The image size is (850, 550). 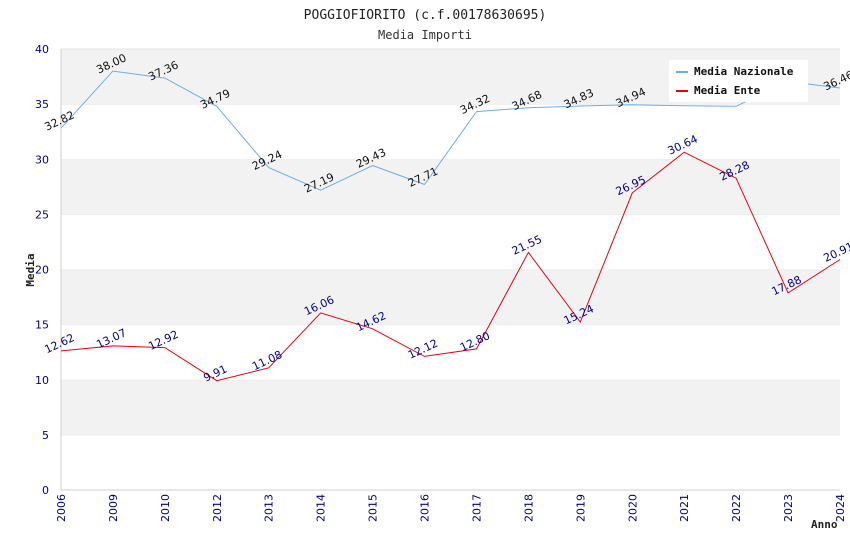 What do you see at coordinates (45, 490) in the screenshot?
I see `y-tick-label: 0` at bounding box center [45, 490].